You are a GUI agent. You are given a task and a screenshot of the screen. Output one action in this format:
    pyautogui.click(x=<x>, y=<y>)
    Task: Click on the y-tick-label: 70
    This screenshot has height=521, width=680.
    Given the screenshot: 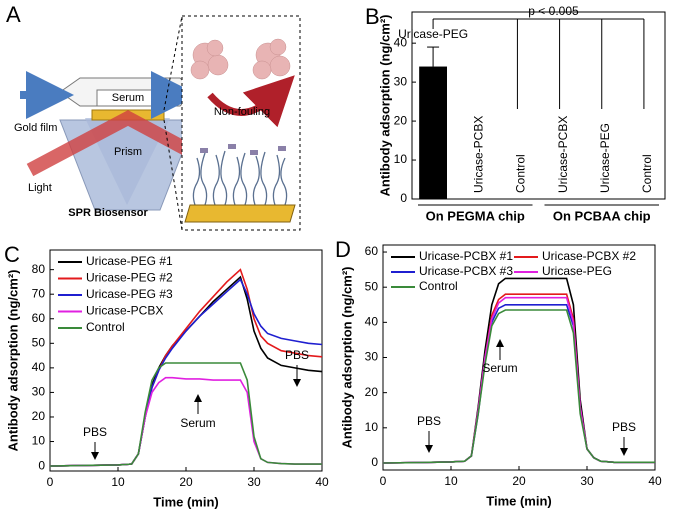 What is the action you would take?
    pyautogui.click(x=39, y=293)
    